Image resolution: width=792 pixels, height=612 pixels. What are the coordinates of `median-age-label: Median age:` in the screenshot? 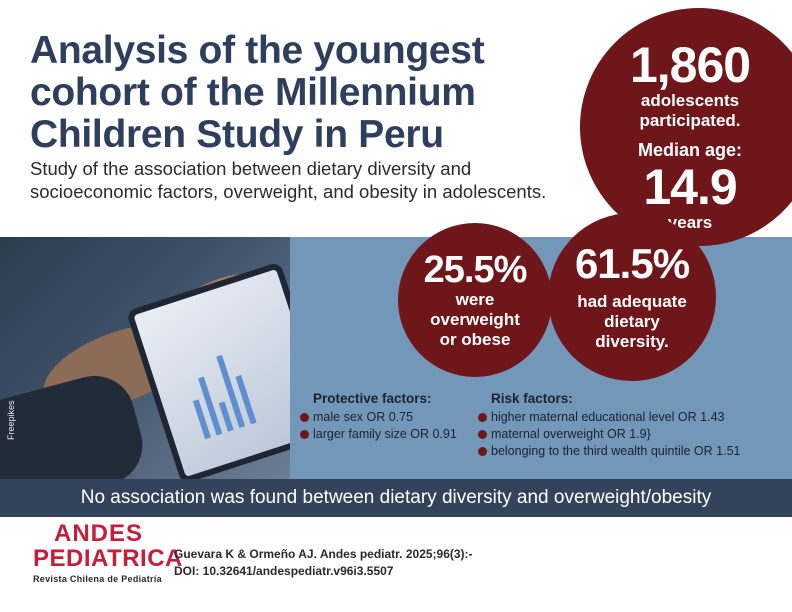 It's located at (690, 150).